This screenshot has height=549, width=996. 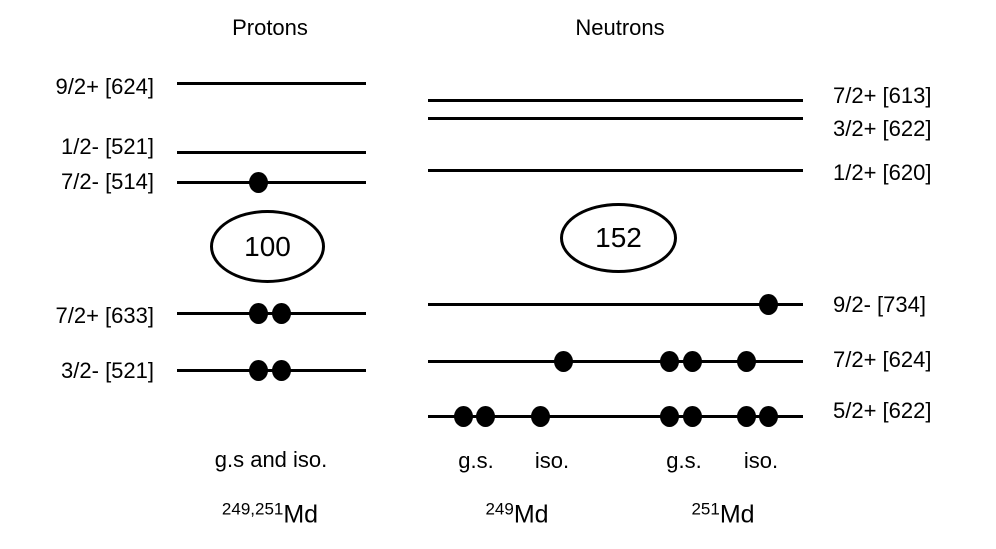 What do you see at coordinates (107, 146) in the screenshot?
I see `protons-level-label: 1/2- [521]` at bounding box center [107, 146].